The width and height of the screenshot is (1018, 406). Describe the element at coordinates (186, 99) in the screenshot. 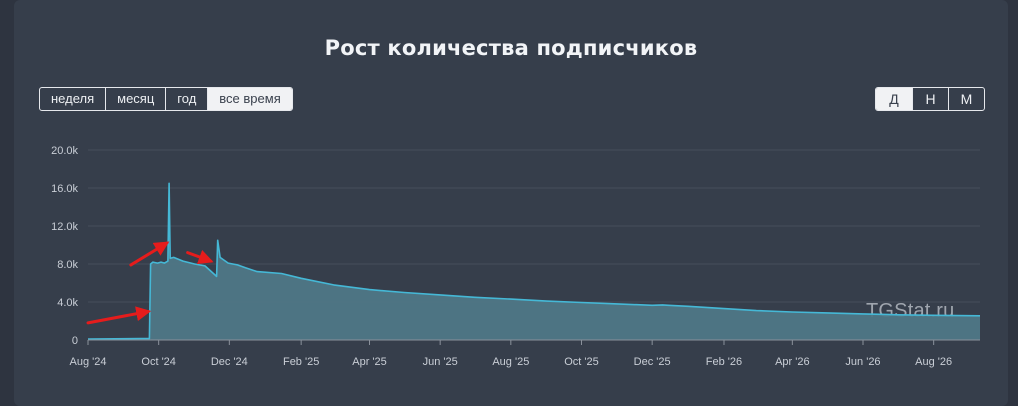

I see `period-year-button: год` at that location.